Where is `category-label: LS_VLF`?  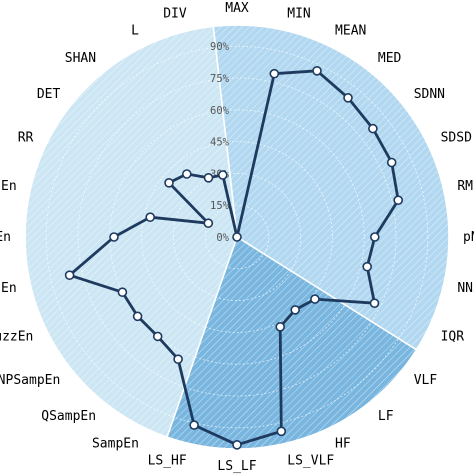 category-label: LS_VLF is located at coordinates (310, 460).